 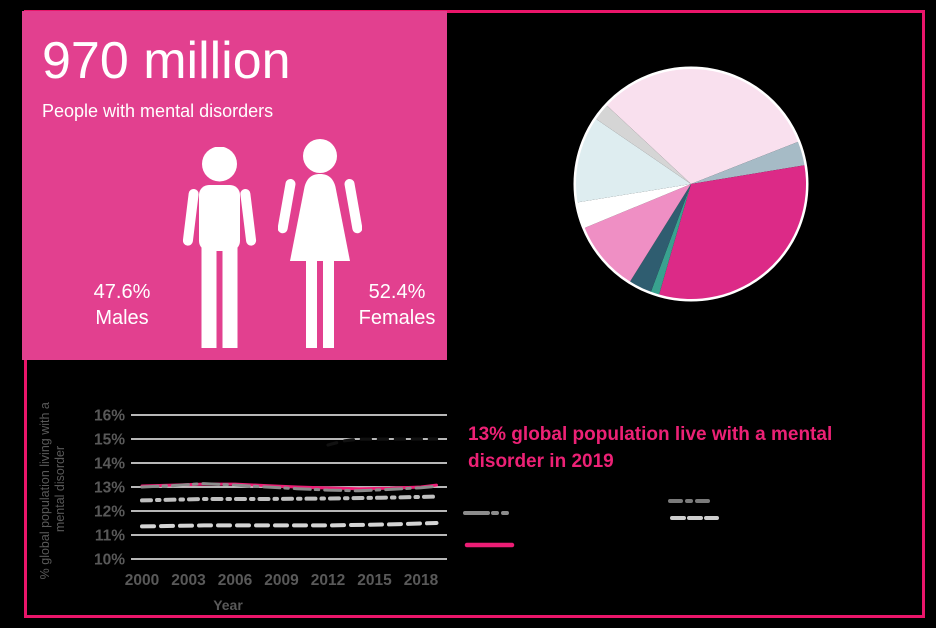 What do you see at coordinates (158, 111) in the screenshot?
I see `card-subtitle: People with mental disorders` at bounding box center [158, 111].